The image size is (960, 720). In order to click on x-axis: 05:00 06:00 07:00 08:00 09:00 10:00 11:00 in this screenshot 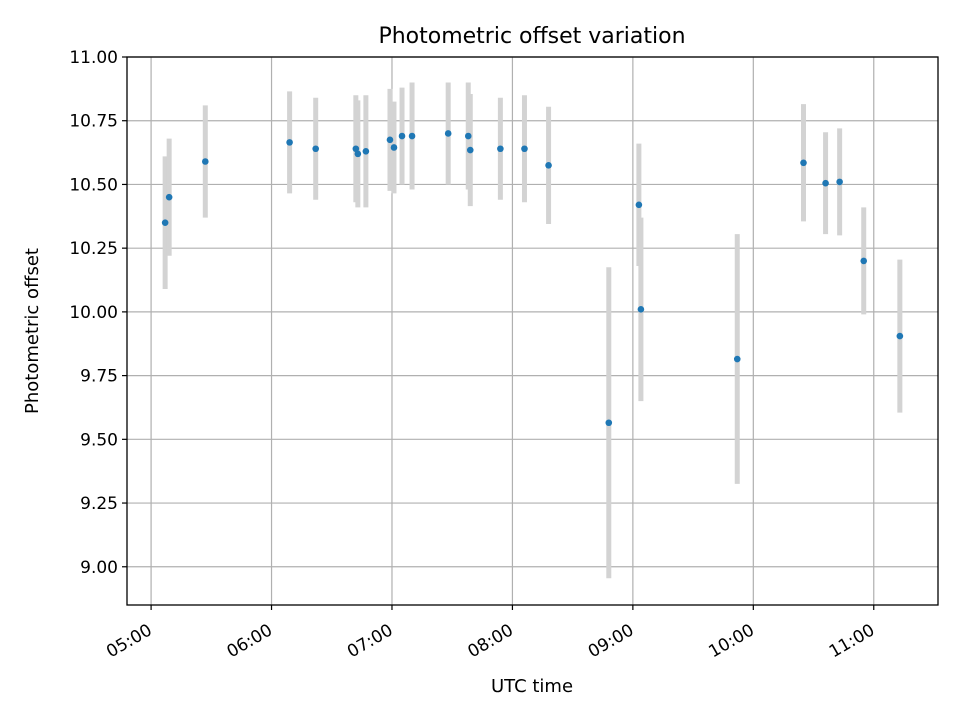, I will do `click(490, 633)`.